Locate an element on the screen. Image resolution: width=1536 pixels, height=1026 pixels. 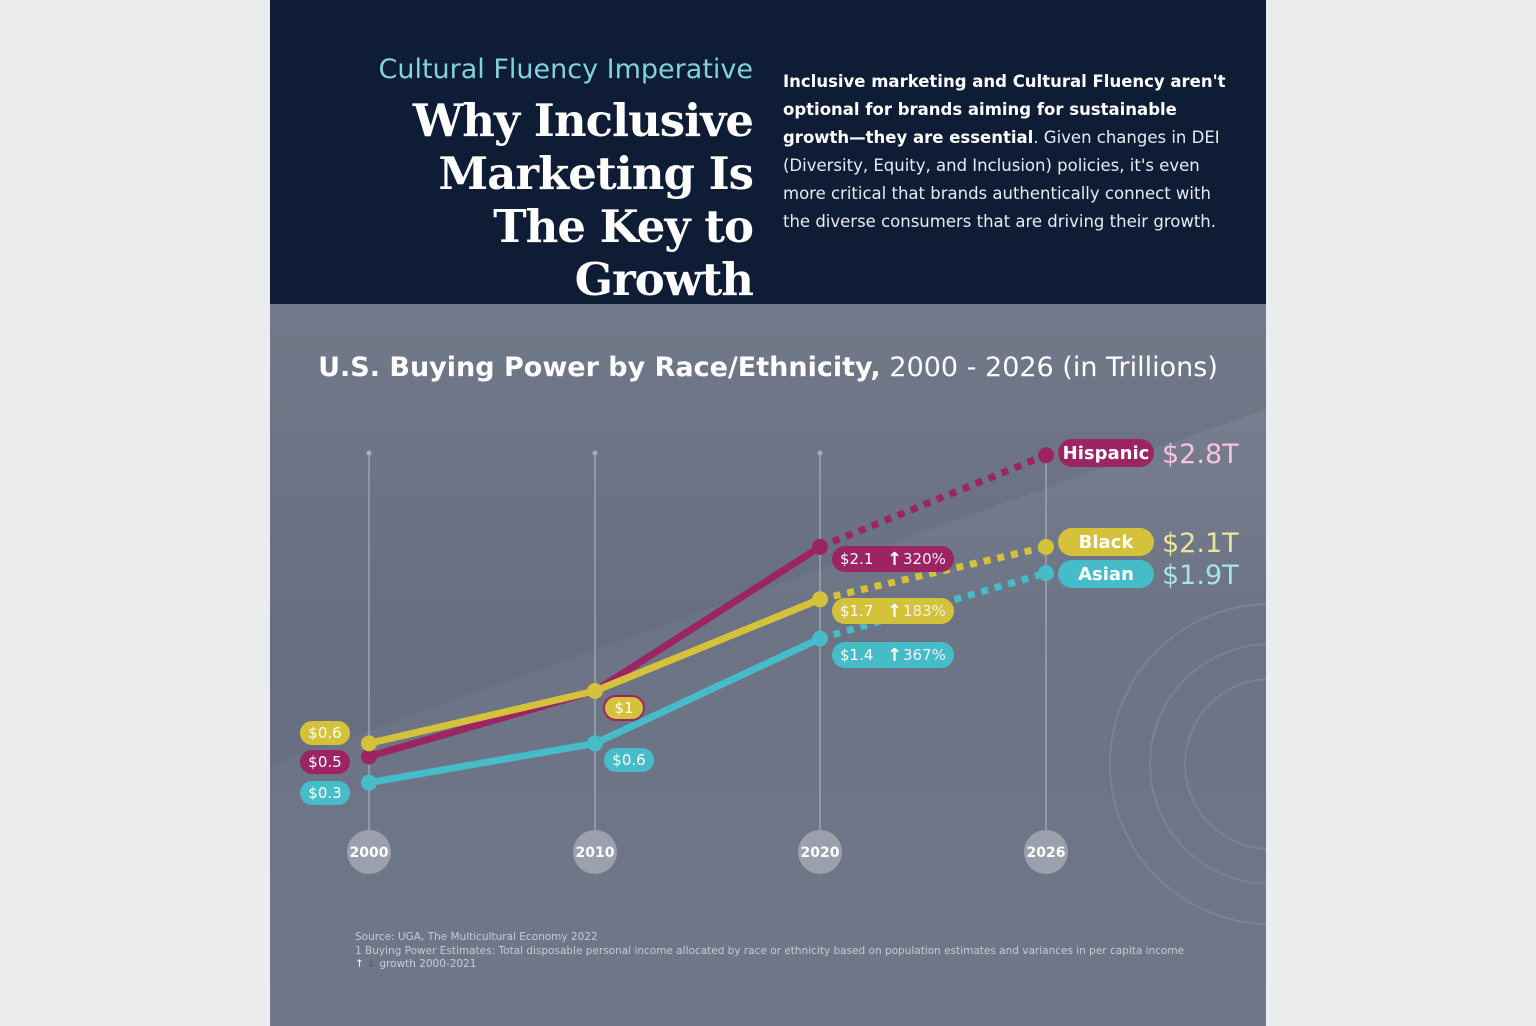
year-bubble-2026 is located at coordinates (1046, 852).